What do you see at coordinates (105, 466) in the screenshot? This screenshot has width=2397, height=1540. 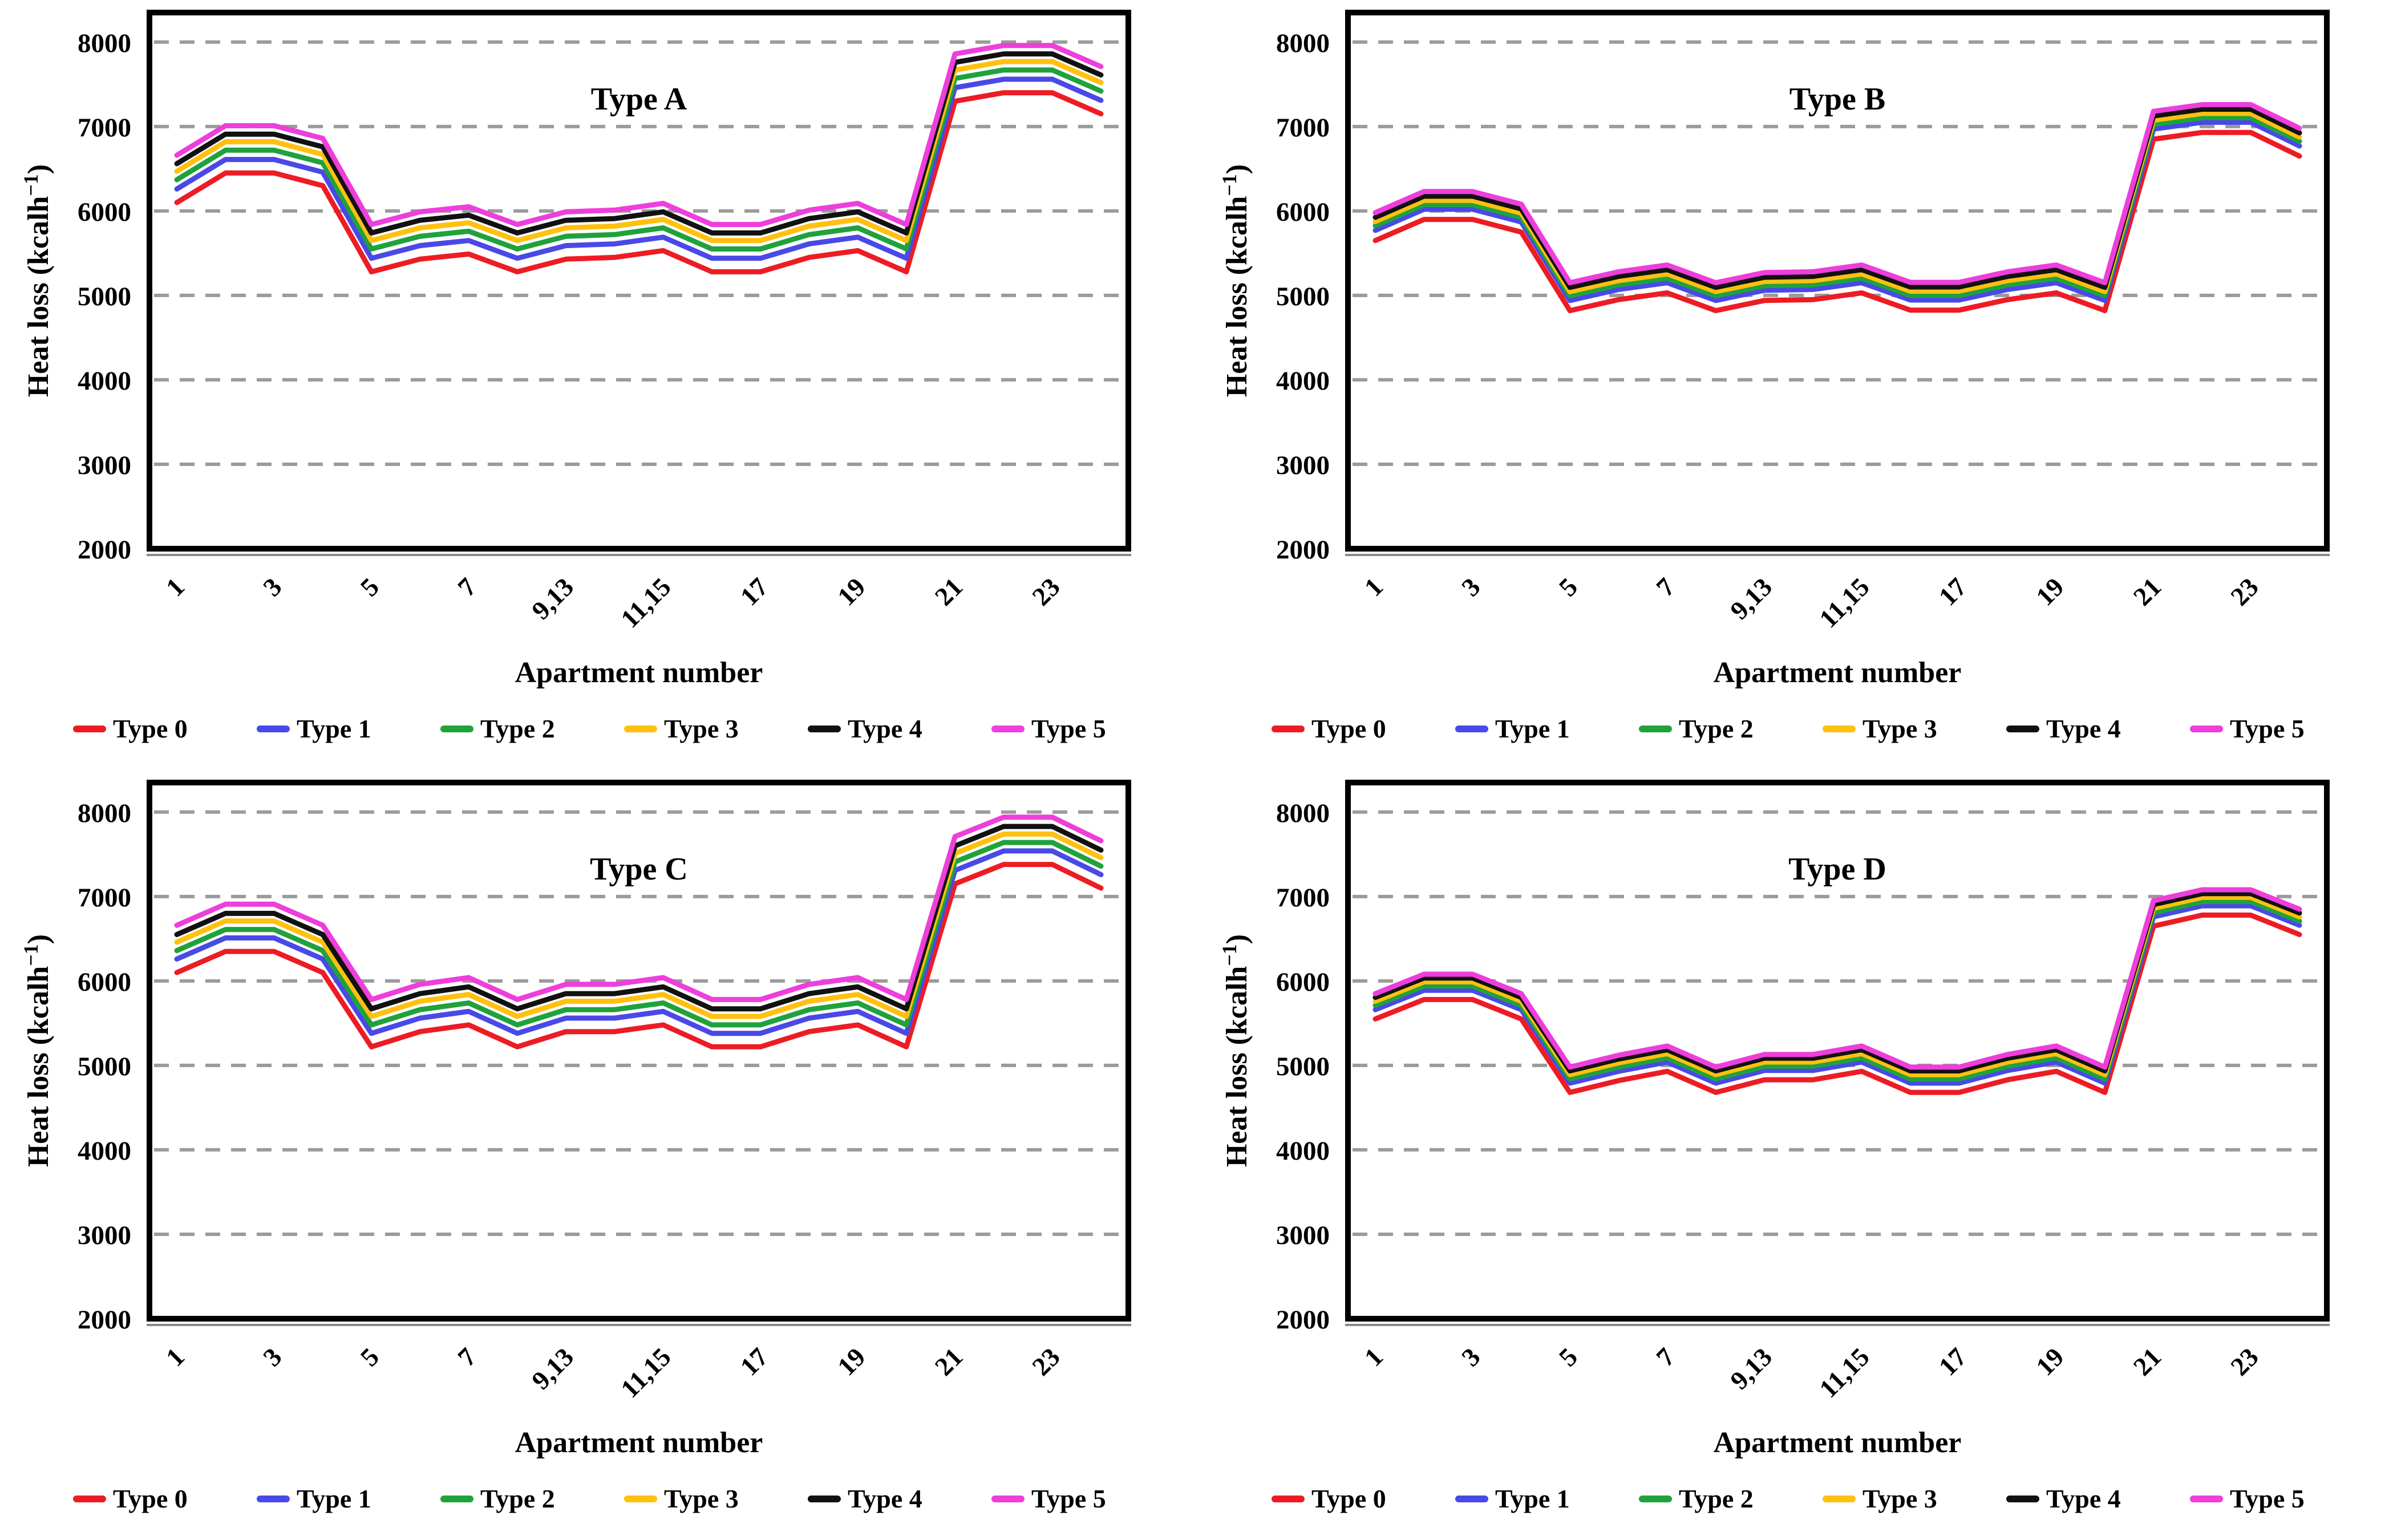 I see `y-tick-label: 3000` at bounding box center [105, 466].